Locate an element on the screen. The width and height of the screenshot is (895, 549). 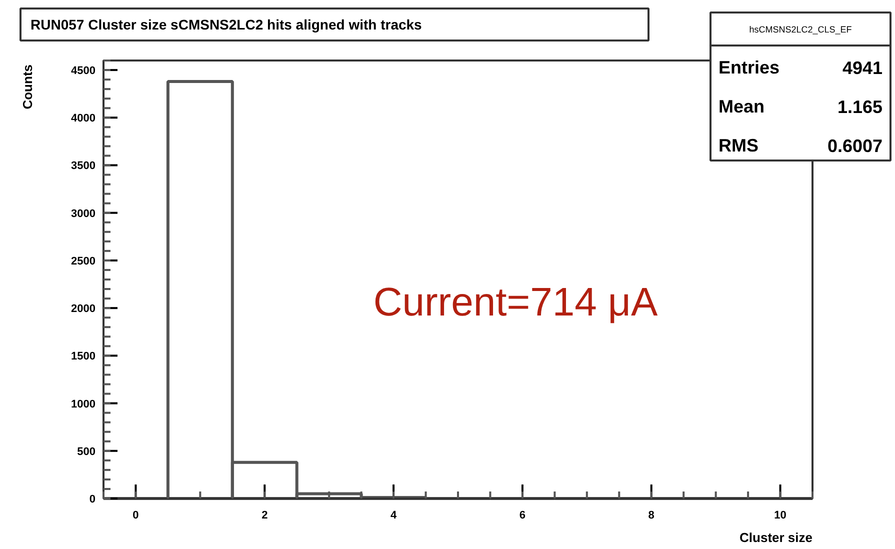
annotation: Current=714 μA is located at coordinates (515, 302).